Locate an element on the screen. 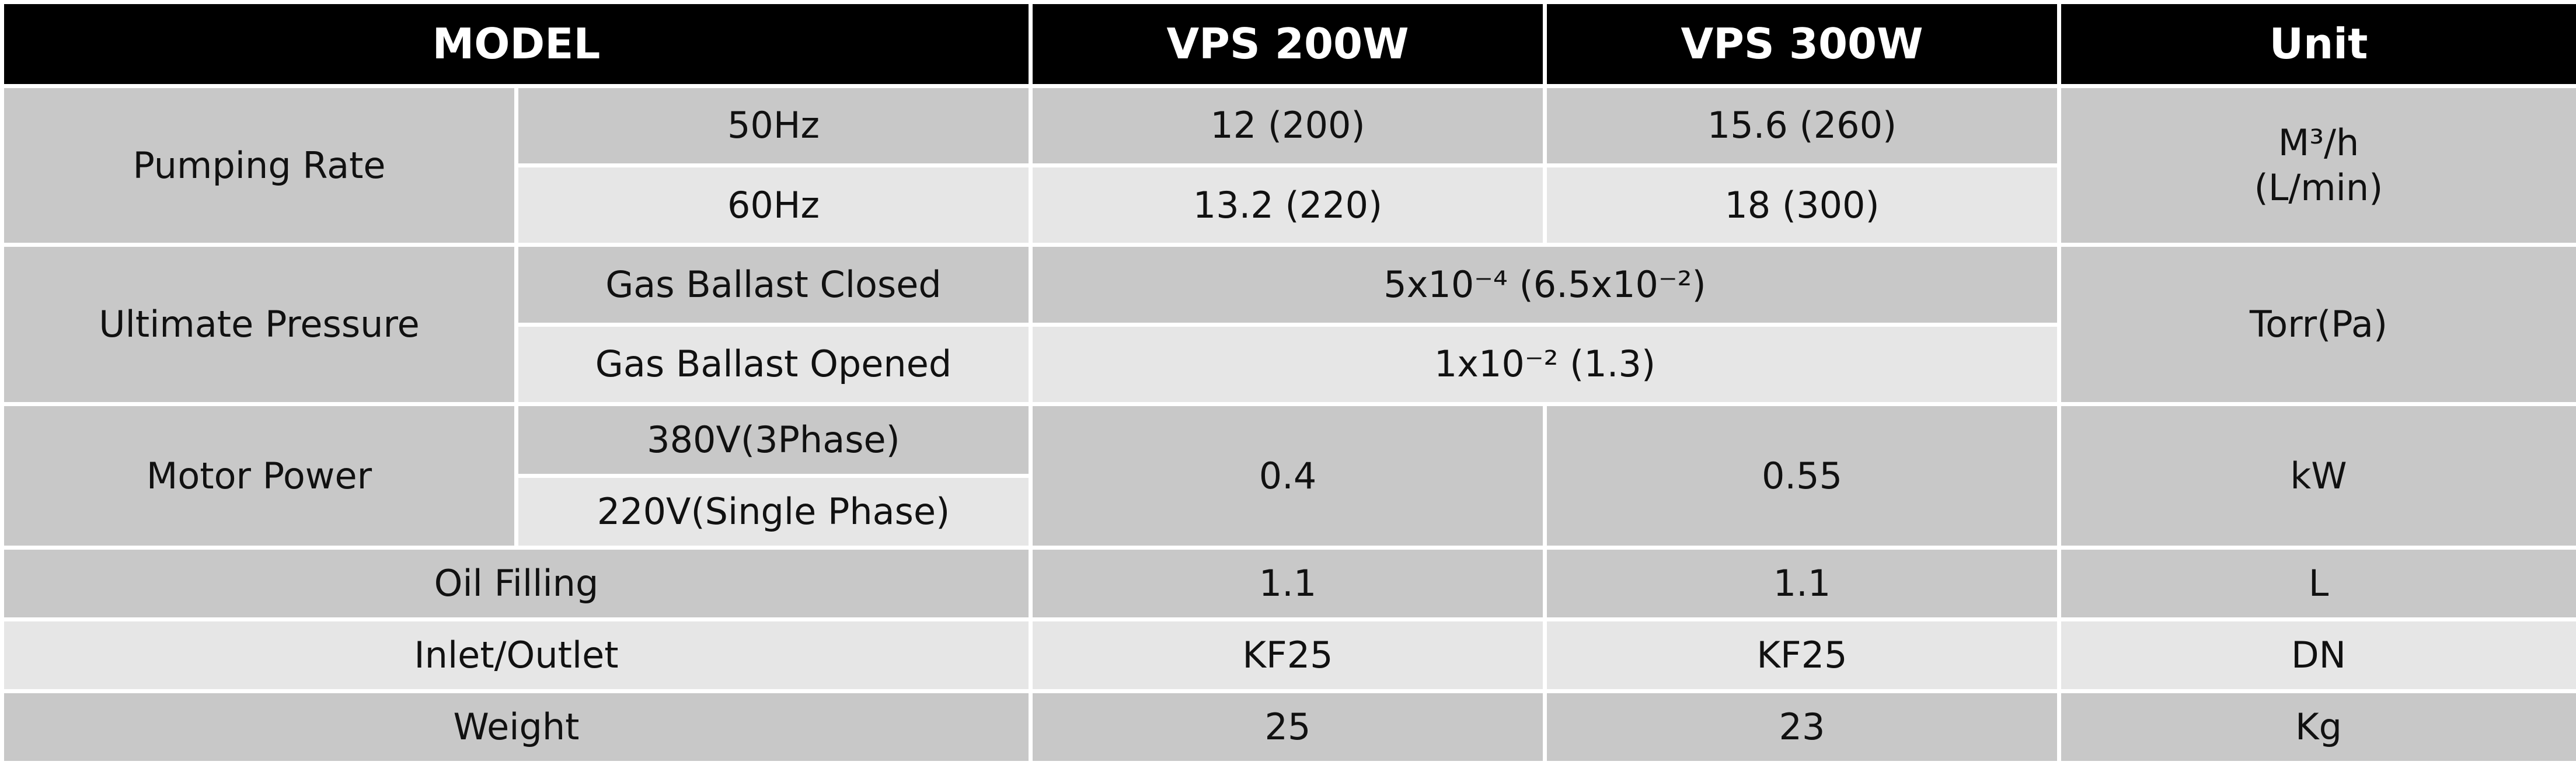 Image resolution: width=2576 pixels, height=765 pixels. cell: 25 is located at coordinates (1288, 727).